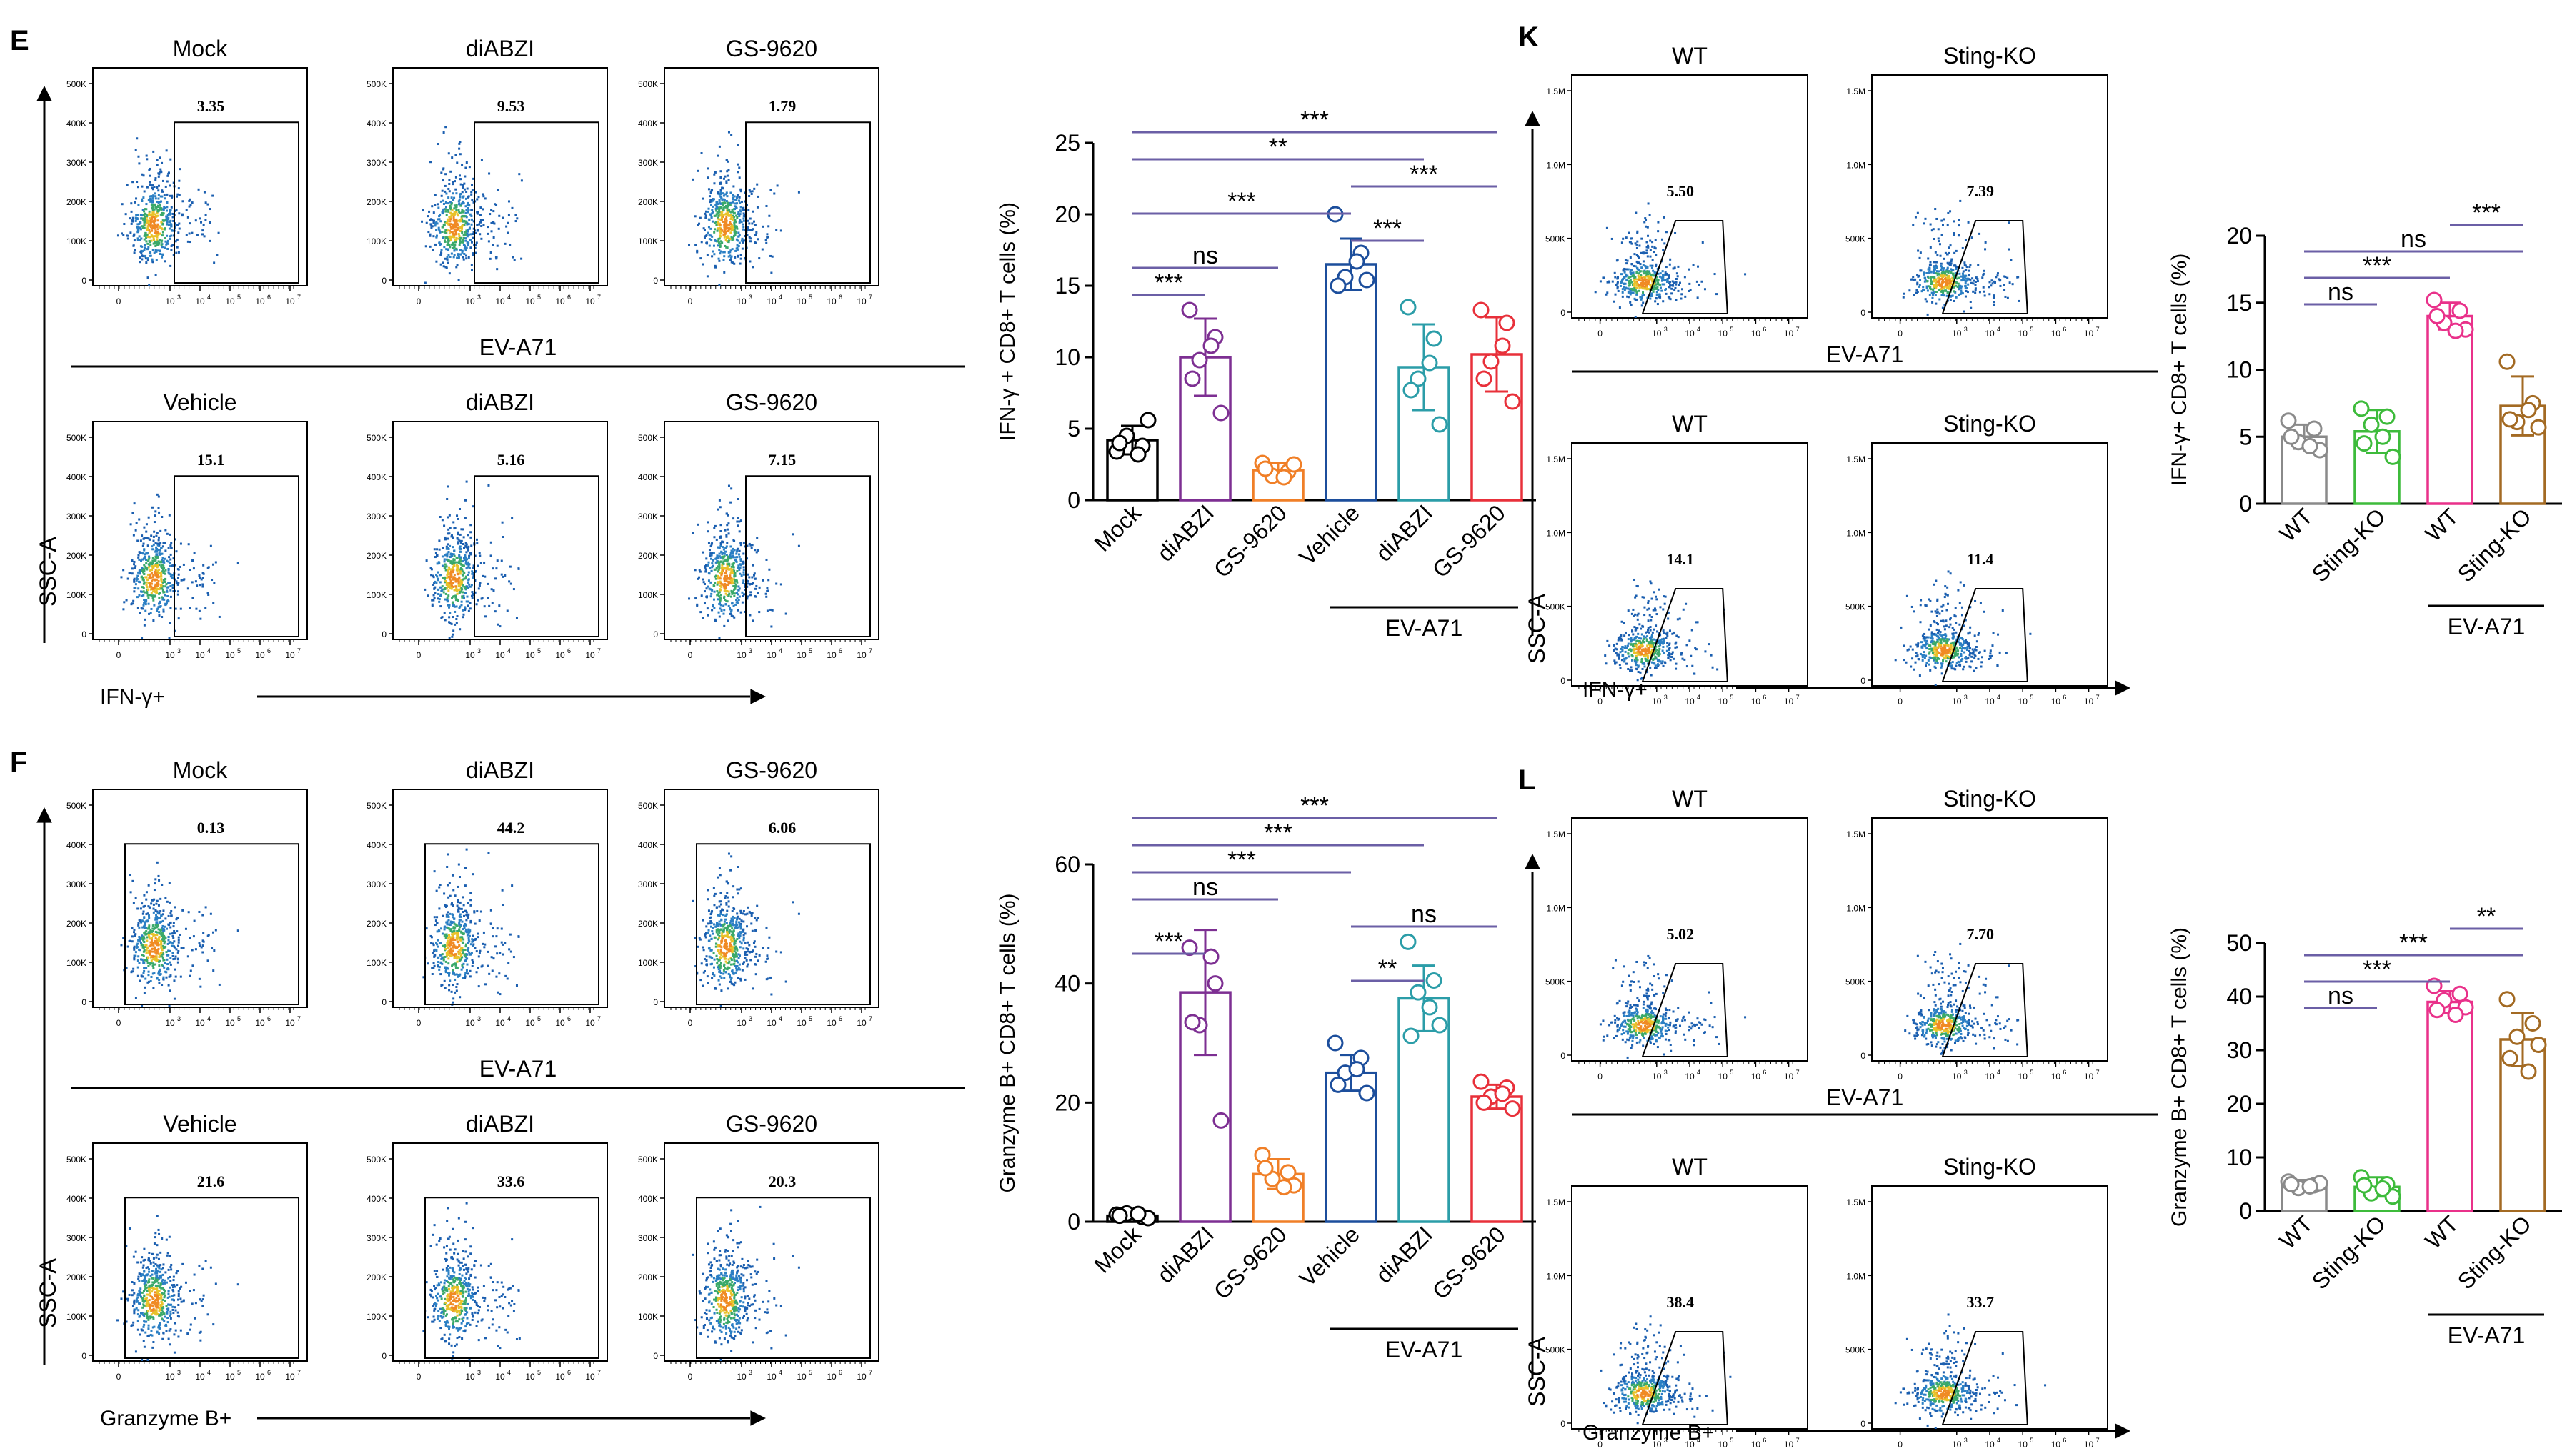 The image size is (2562, 1456). What do you see at coordinates (230, 655) in the screenshot?
I see `x-tick-label: 10` at bounding box center [230, 655].